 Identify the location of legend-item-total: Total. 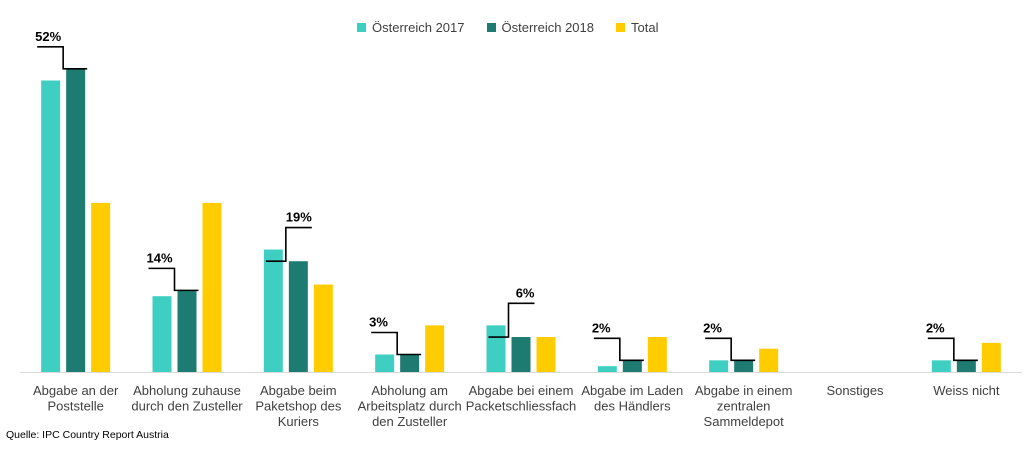
(637, 27).